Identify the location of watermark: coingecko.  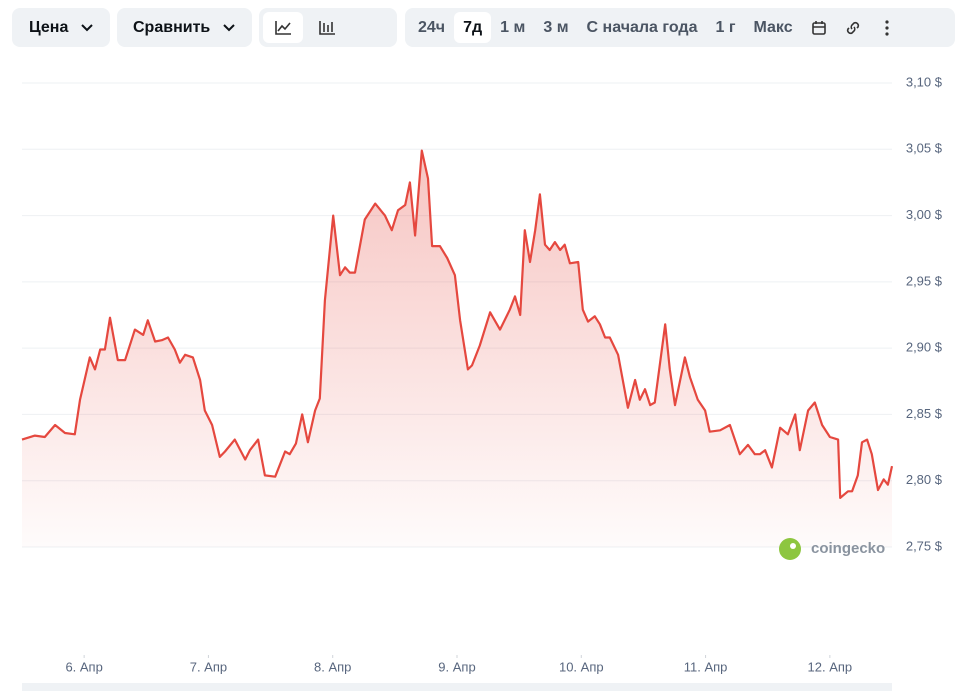
(848, 548).